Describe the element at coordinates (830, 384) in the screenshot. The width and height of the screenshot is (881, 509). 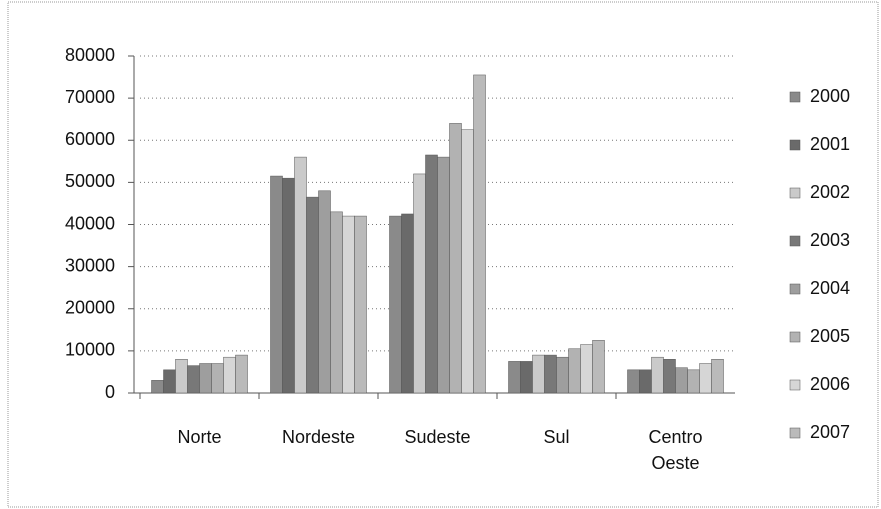
I see `legend-label: 2006` at that location.